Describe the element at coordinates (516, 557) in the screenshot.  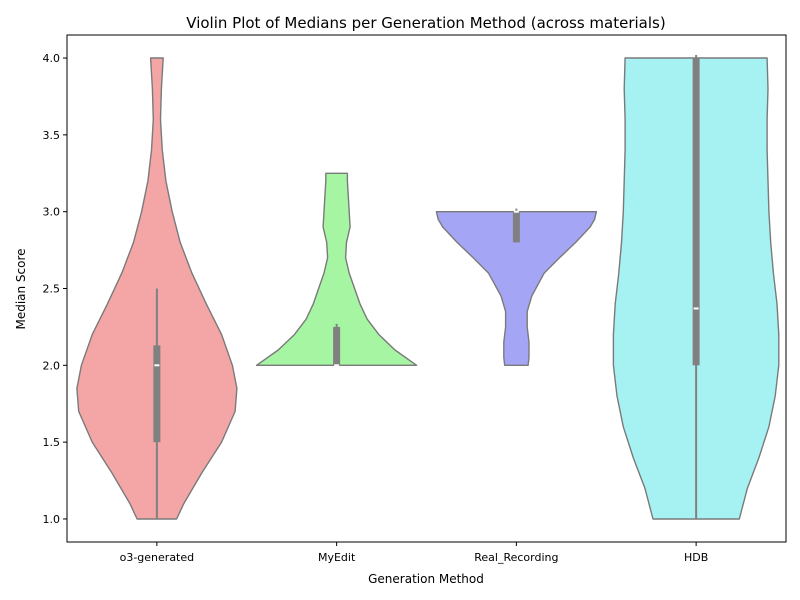
I see `x-tick-label: Real_Recording` at that location.